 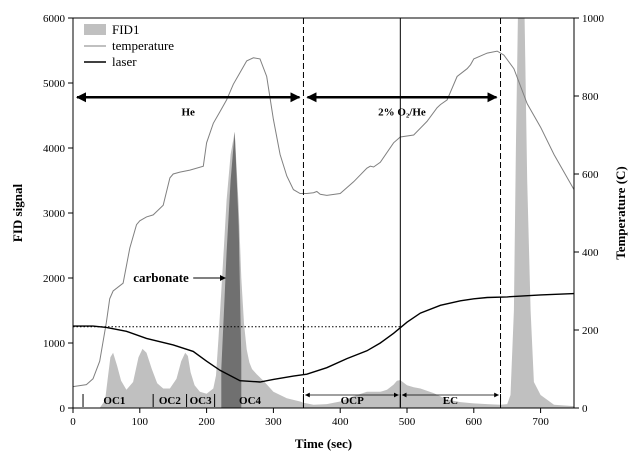 I want to click on x-tick-label: 100, so click(x=140, y=422).